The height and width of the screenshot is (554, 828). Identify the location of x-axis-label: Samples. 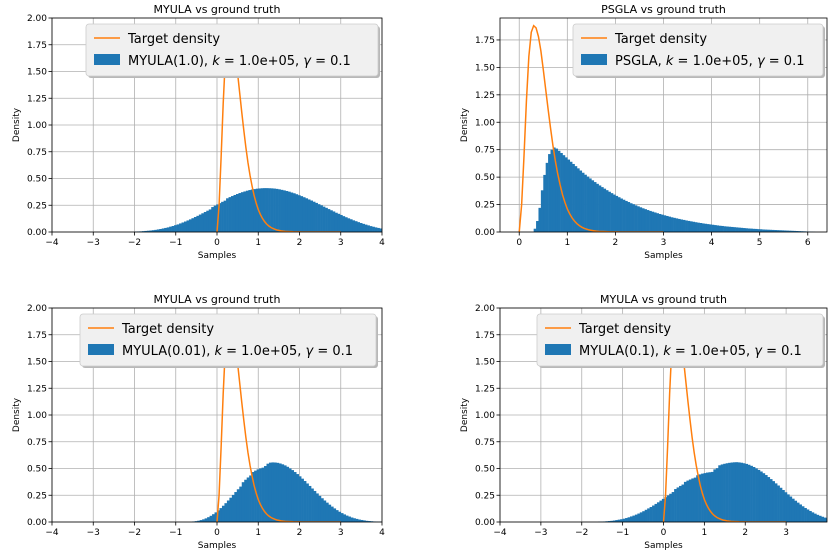
(663, 256).